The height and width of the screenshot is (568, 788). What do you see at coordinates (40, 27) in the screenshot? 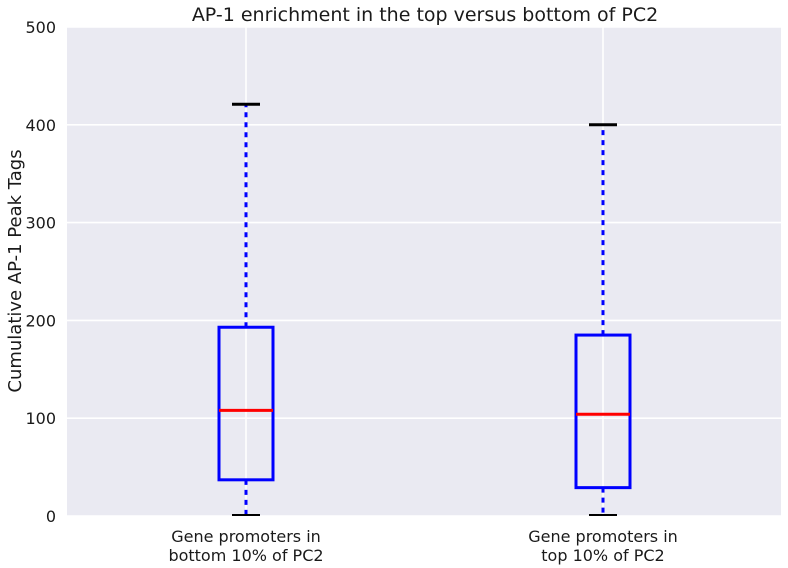
I see `y-tick-label: 500` at bounding box center [40, 27].